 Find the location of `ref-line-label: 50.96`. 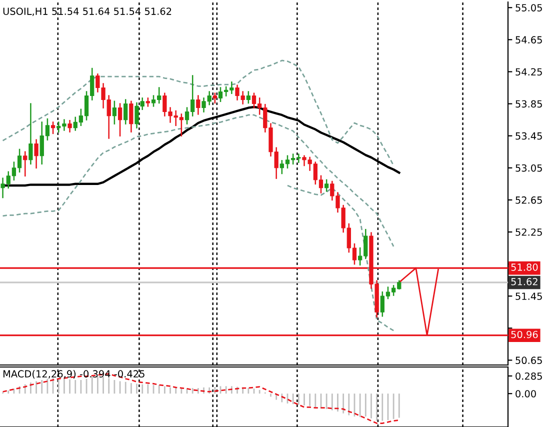

ref-line-label: 50.96 is located at coordinates (524, 334).